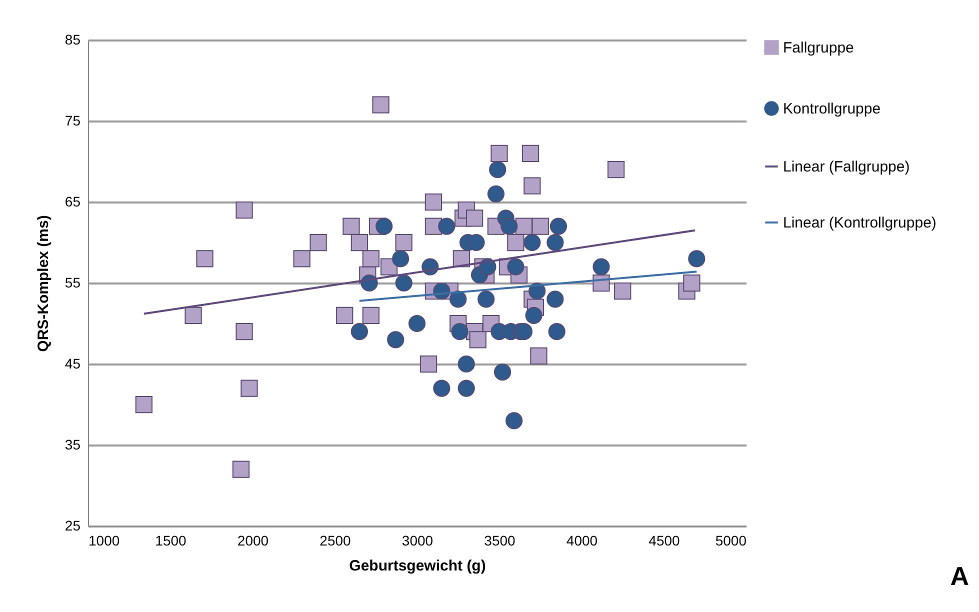  I want to click on x-tick-label: 4000, so click(582, 540).